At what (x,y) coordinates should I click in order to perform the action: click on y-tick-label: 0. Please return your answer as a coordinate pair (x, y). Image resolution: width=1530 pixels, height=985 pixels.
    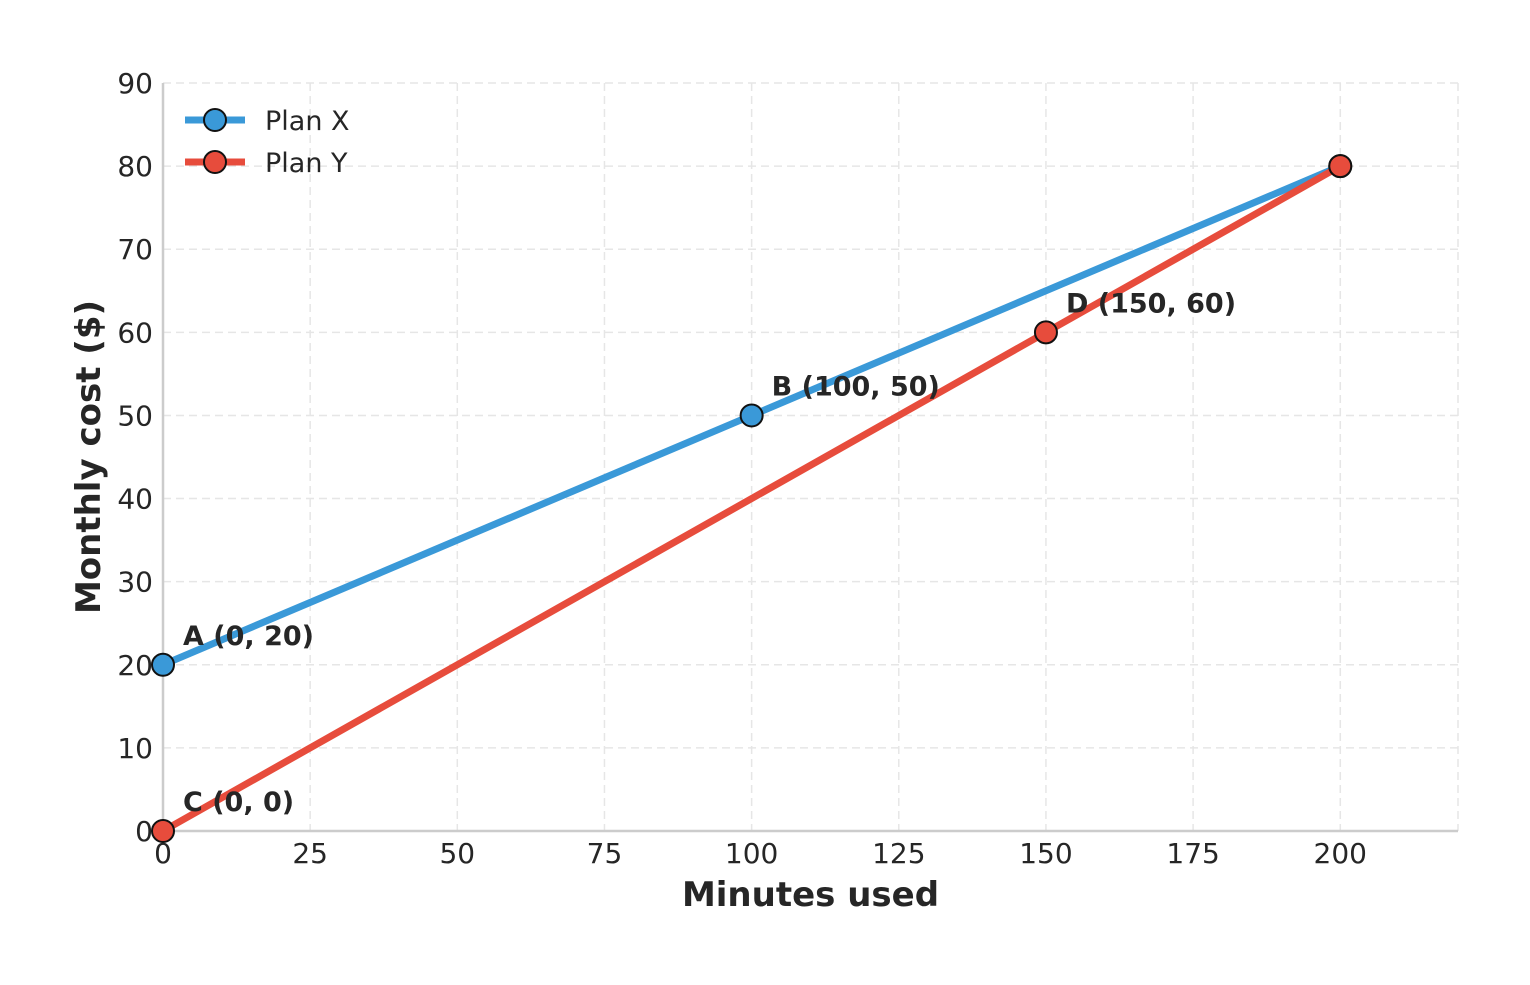
    Looking at the image, I should click on (144, 831).